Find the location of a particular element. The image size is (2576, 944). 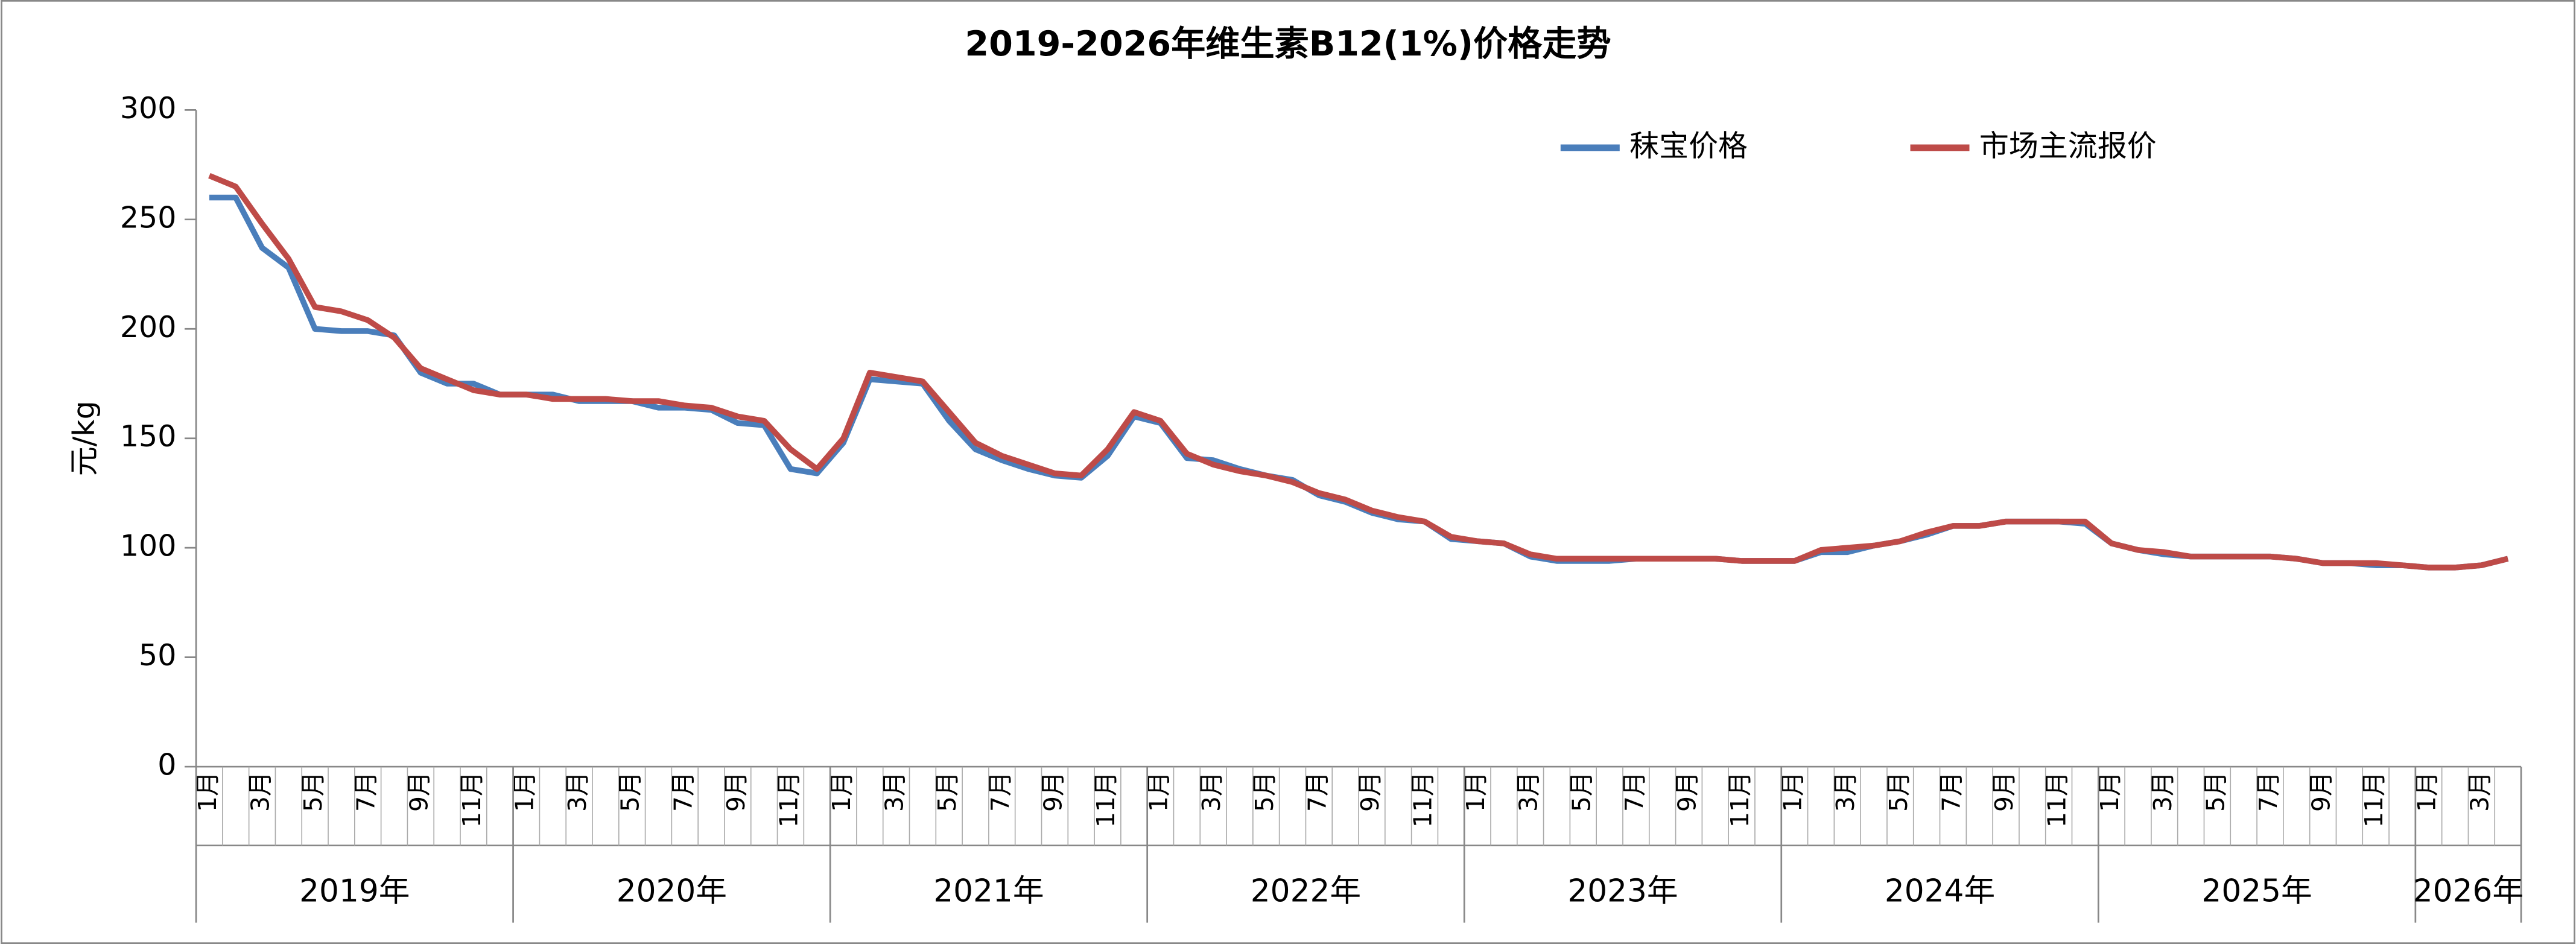

y-tick-label: 100 is located at coordinates (148, 546).